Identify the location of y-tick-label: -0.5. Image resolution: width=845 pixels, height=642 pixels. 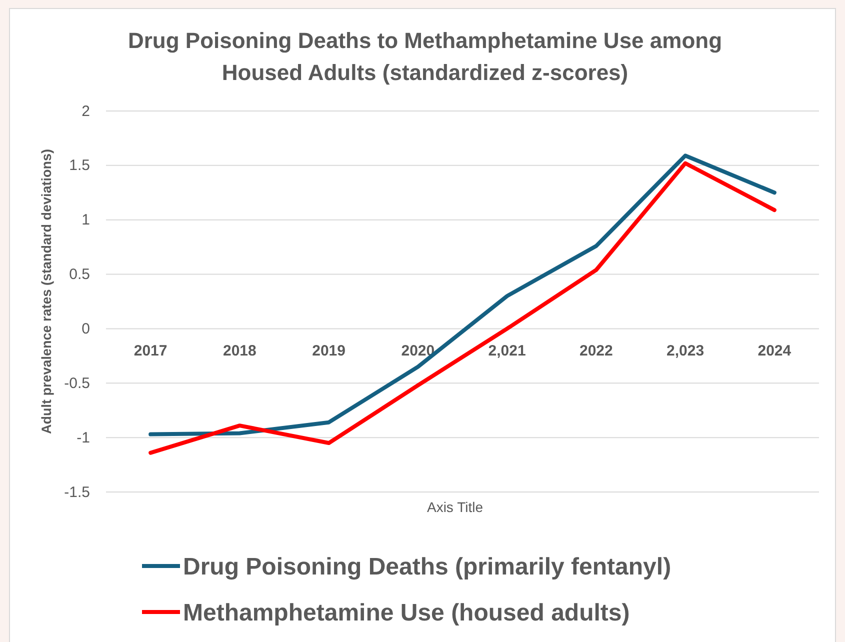
(77, 383).